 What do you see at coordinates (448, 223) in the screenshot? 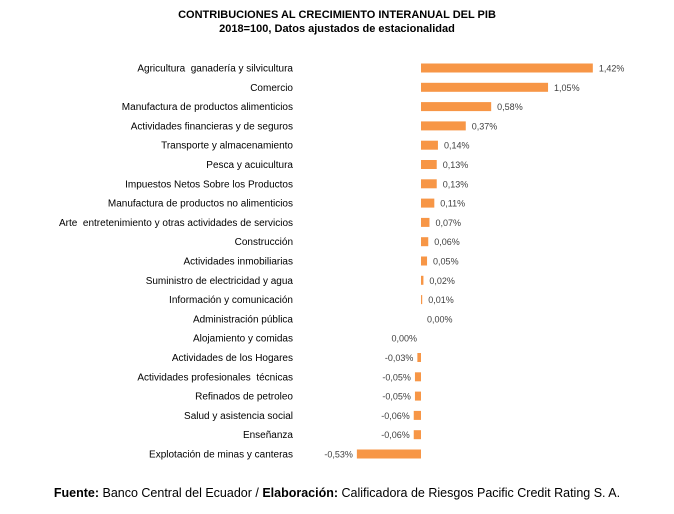
I see `data-label: 0,07%` at bounding box center [448, 223].